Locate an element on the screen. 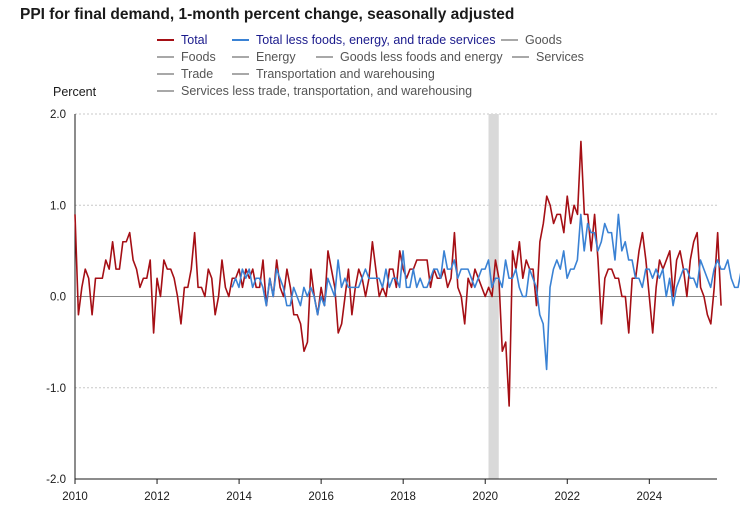  legend-item-transportation-and-warehousing: Transportation and warehousing is located at coordinates (333, 74).